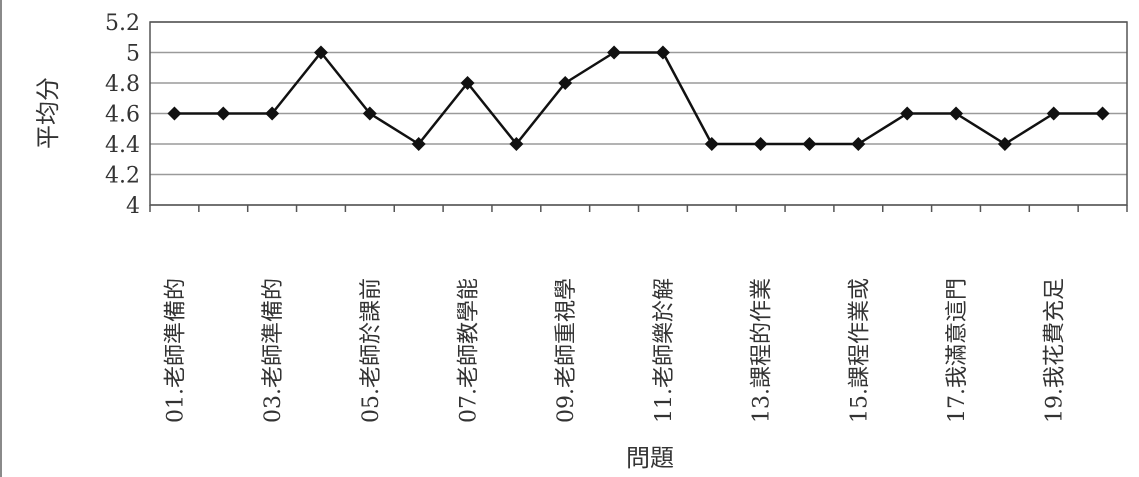 Image resolution: width=1139 pixels, height=477 pixels. Describe the element at coordinates (566, 350) in the screenshot. I see `x-category-label: 09.老師重視學` at that location.